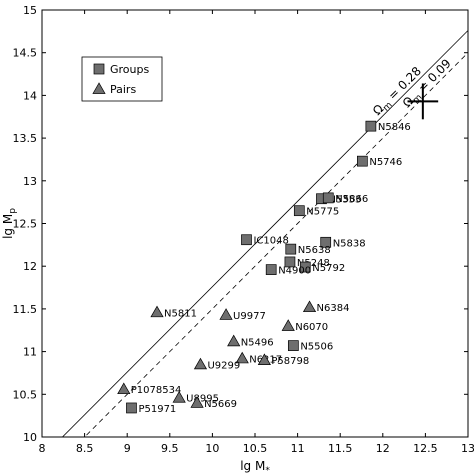 The image size is (474, 474). Describe the element at coordinates (170, 448) in the screenshot. I see `x-tick-label: 9.5` at that location.